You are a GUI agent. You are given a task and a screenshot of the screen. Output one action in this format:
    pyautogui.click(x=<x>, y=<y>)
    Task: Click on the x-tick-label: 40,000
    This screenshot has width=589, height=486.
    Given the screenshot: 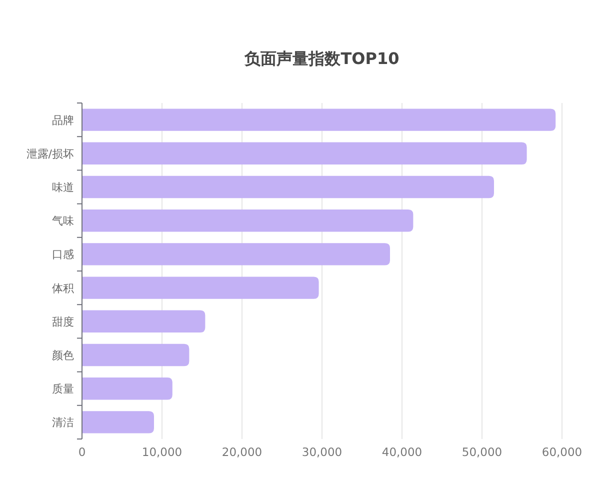 What is the action you would take?
    pyautogui.click(x=402, y=452)
    